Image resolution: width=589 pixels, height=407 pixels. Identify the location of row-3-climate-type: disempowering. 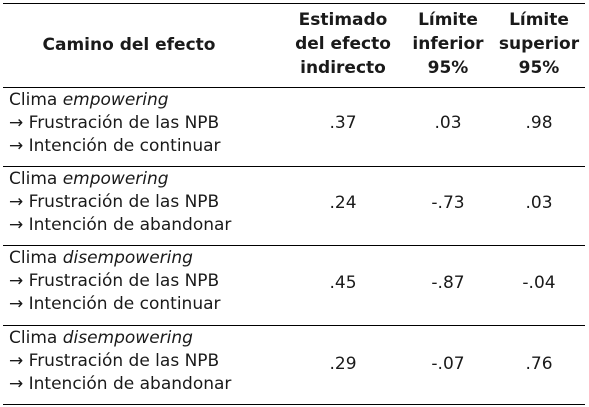
(127, 258).